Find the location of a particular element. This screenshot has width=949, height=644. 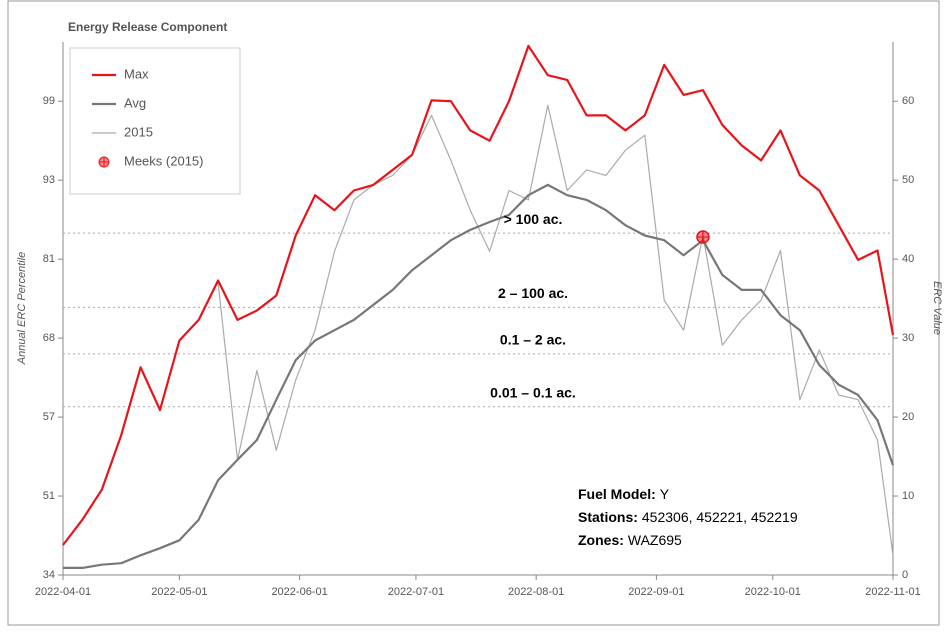

info-value: 452306, 452221, 452219 is located at coordinates (720, 517).